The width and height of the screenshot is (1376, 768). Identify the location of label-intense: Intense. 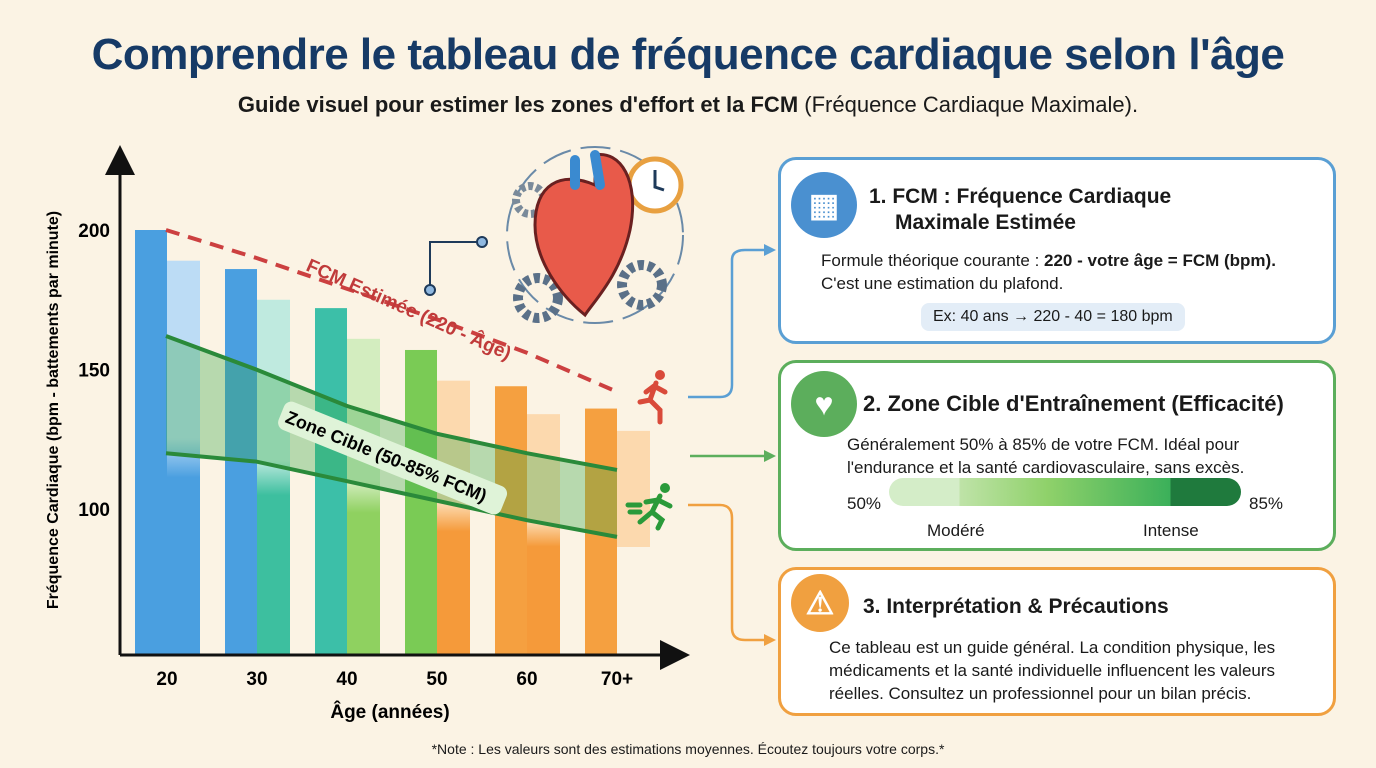
(1171, 530).